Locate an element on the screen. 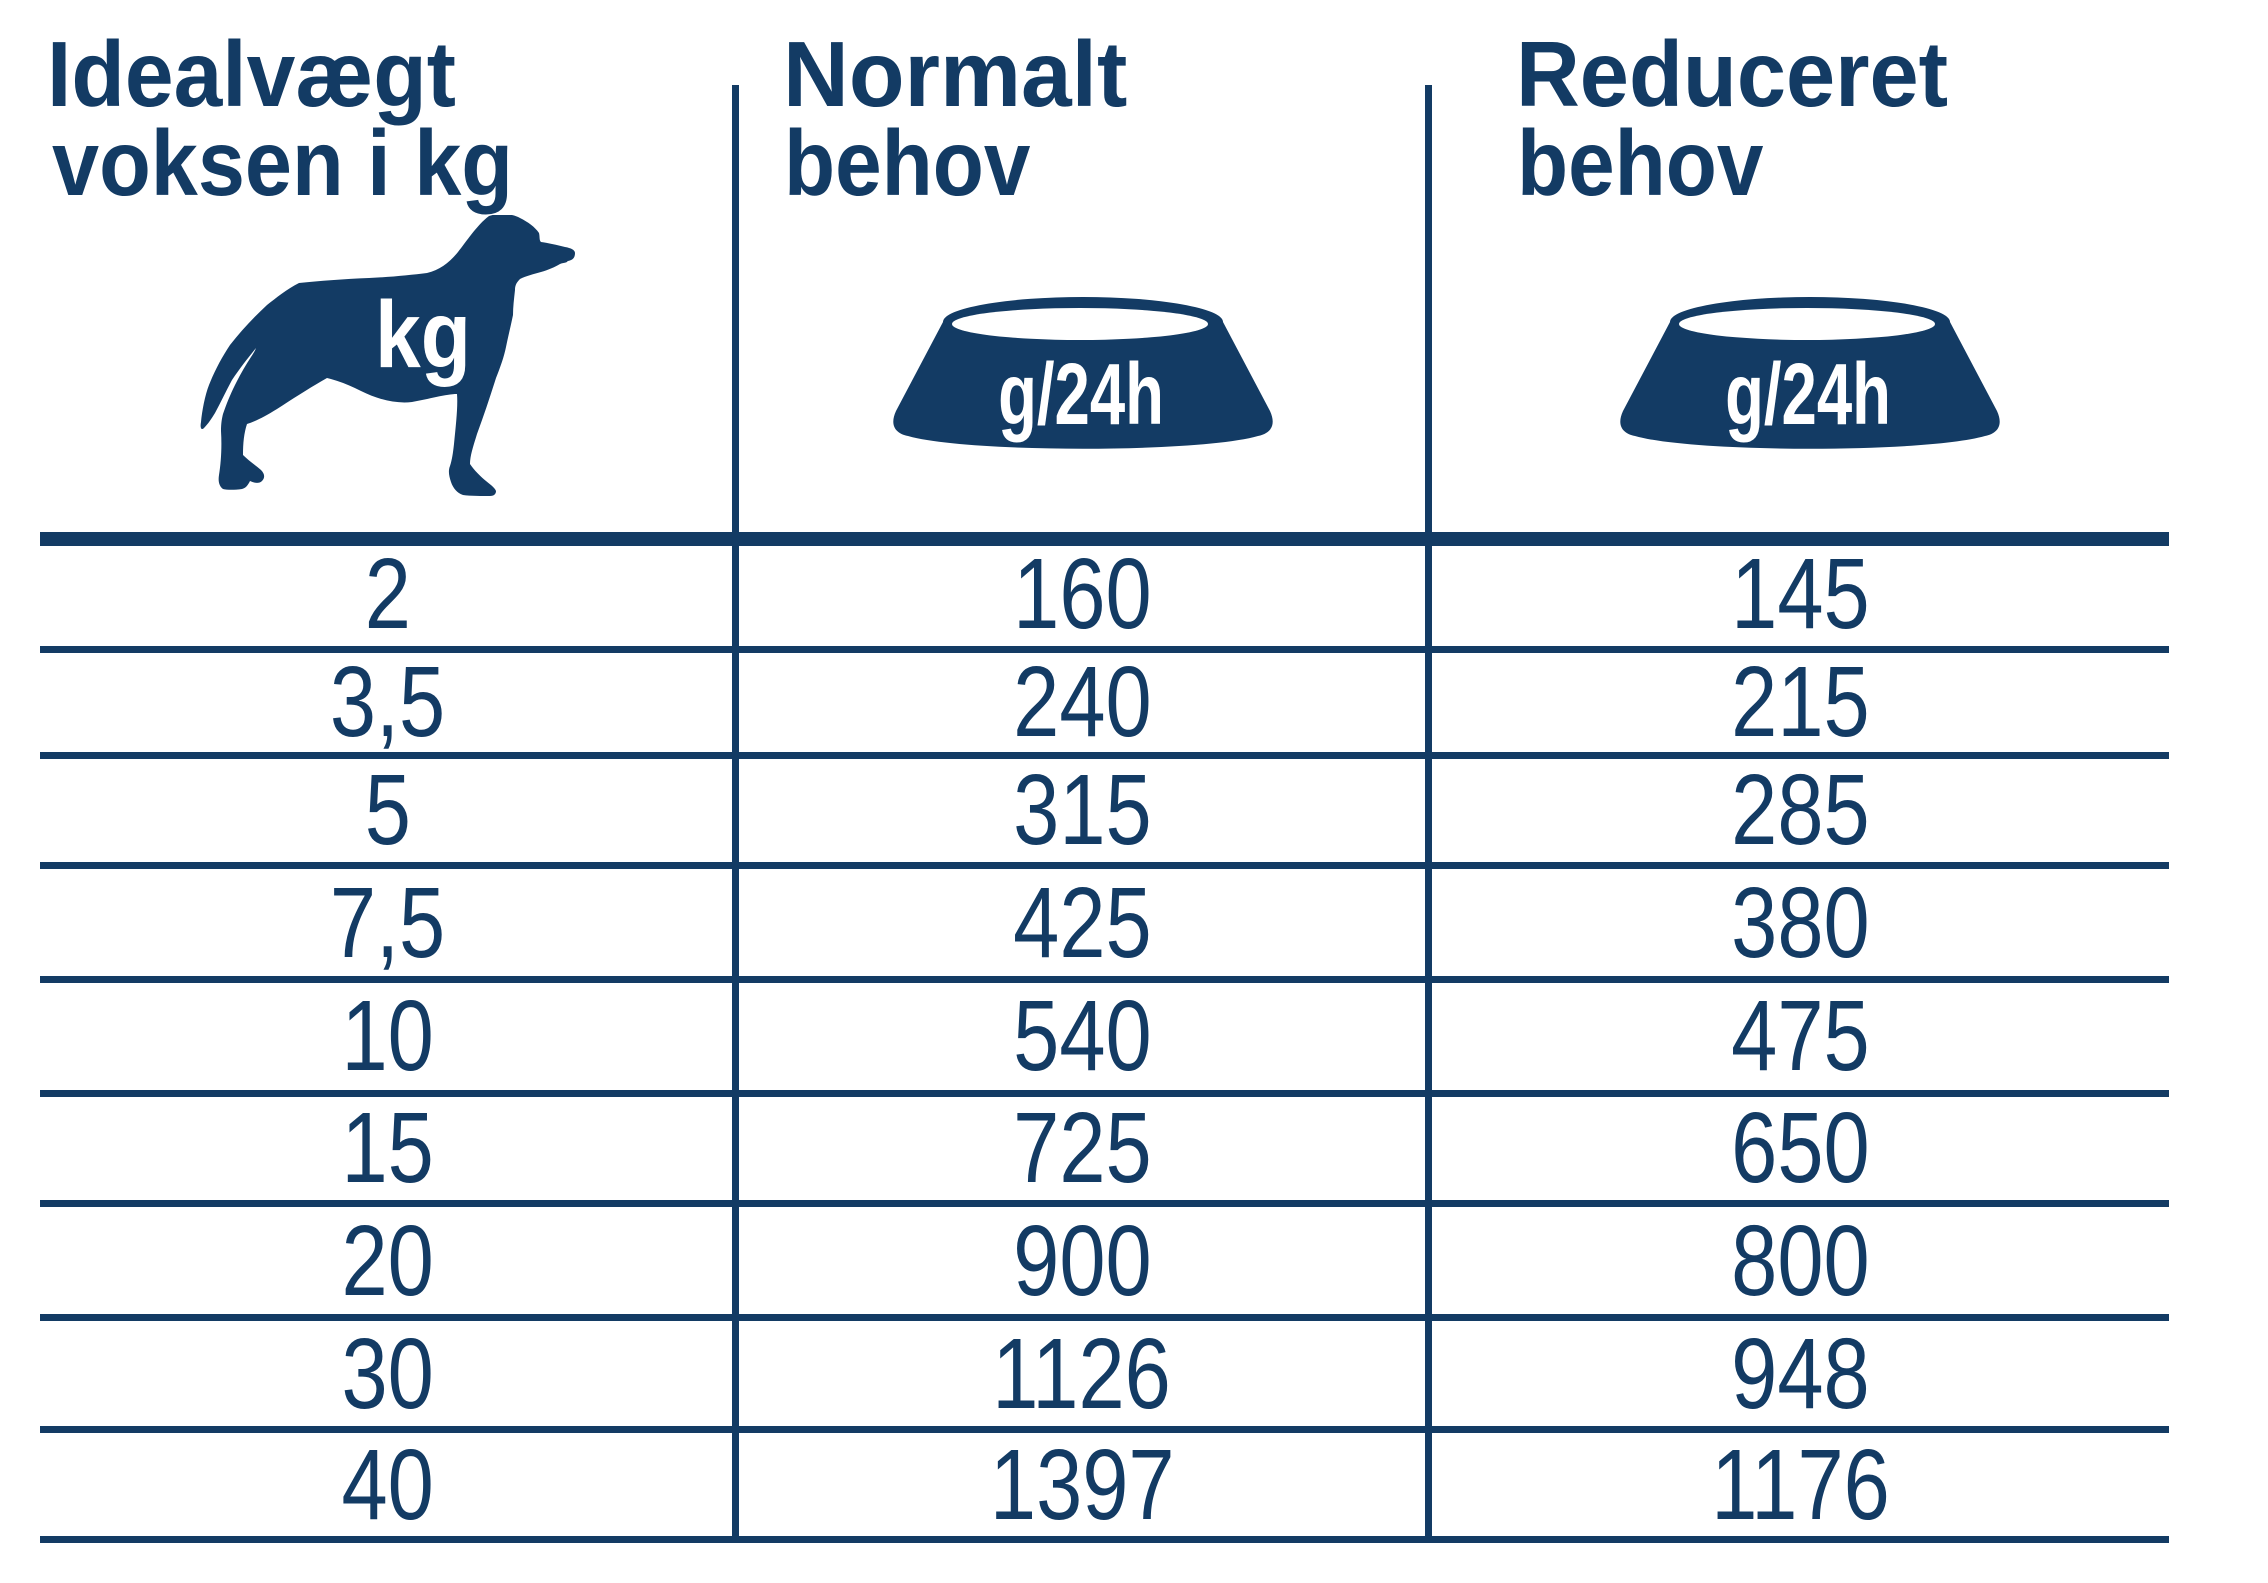 This screenshot has height=1583, width=2268. svg-text: kg is located at coordinates (423, 334).